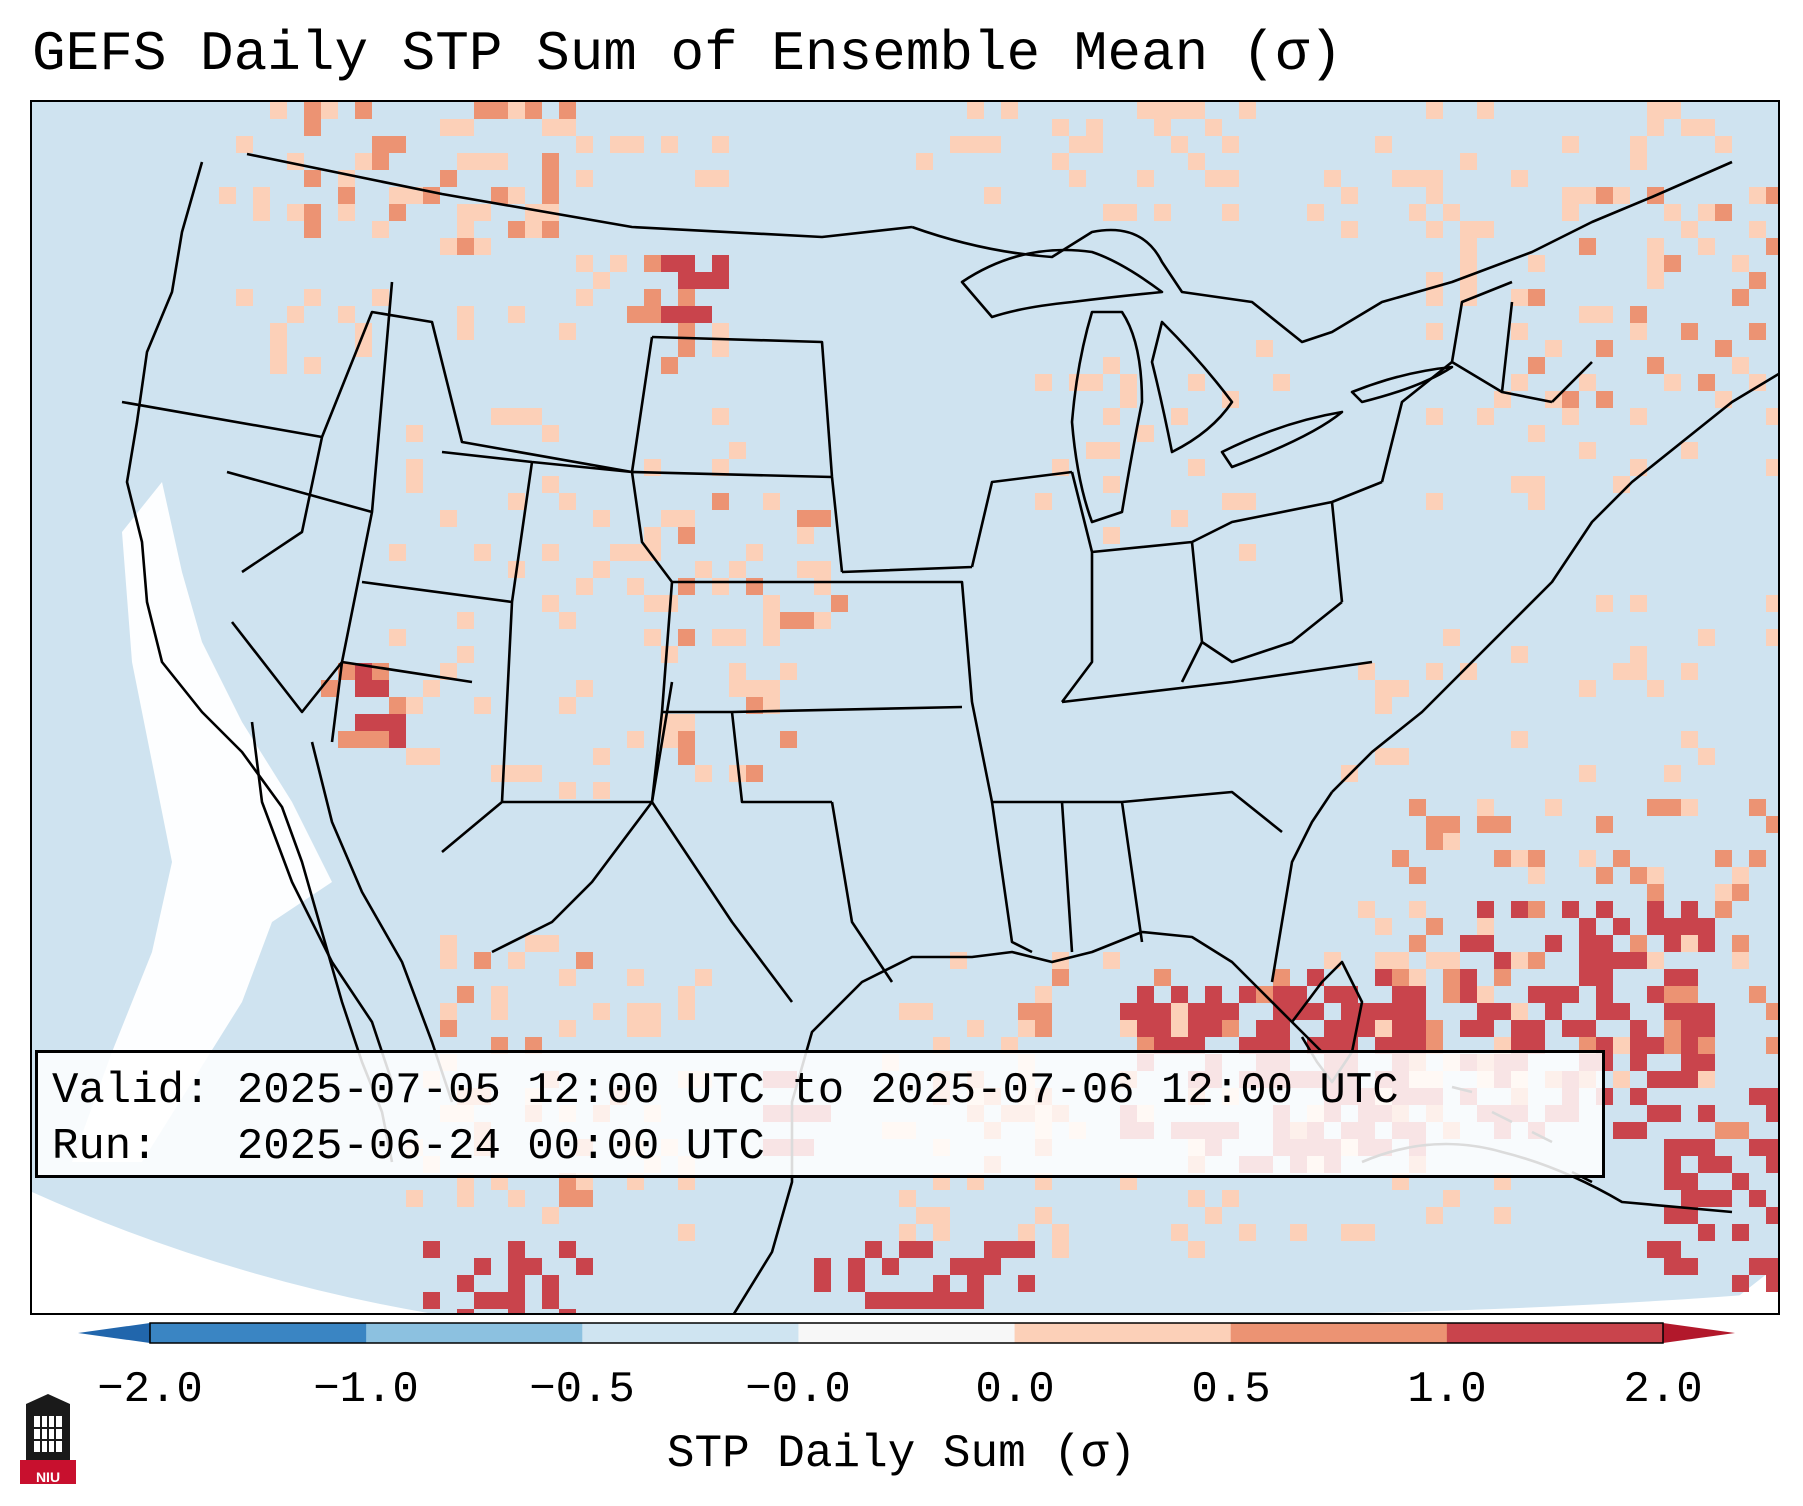  Describe the element at coordinates (1192, 387) in the screenshot. I see `lake-huron` at that location.